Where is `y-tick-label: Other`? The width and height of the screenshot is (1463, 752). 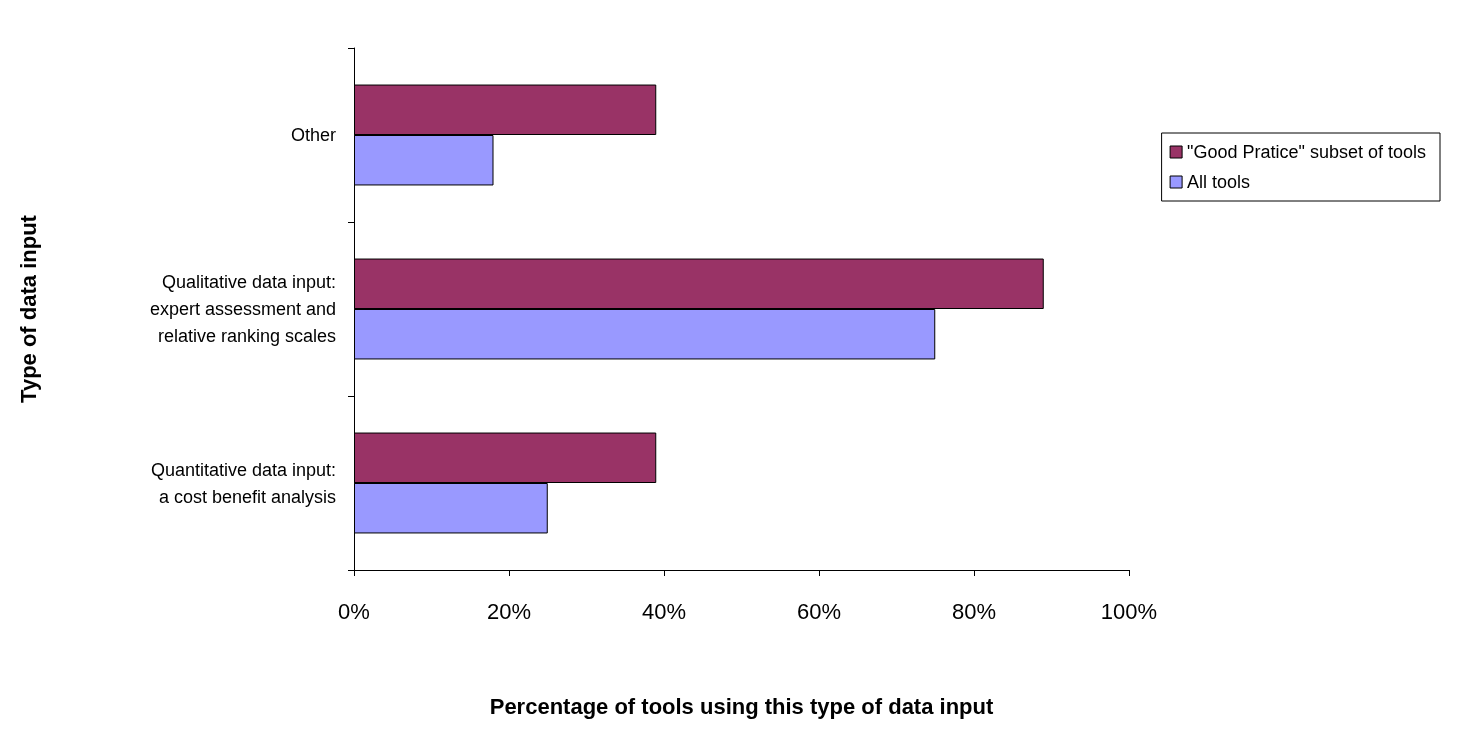 y-tick-label: Other is located at coordinates (313, 135).